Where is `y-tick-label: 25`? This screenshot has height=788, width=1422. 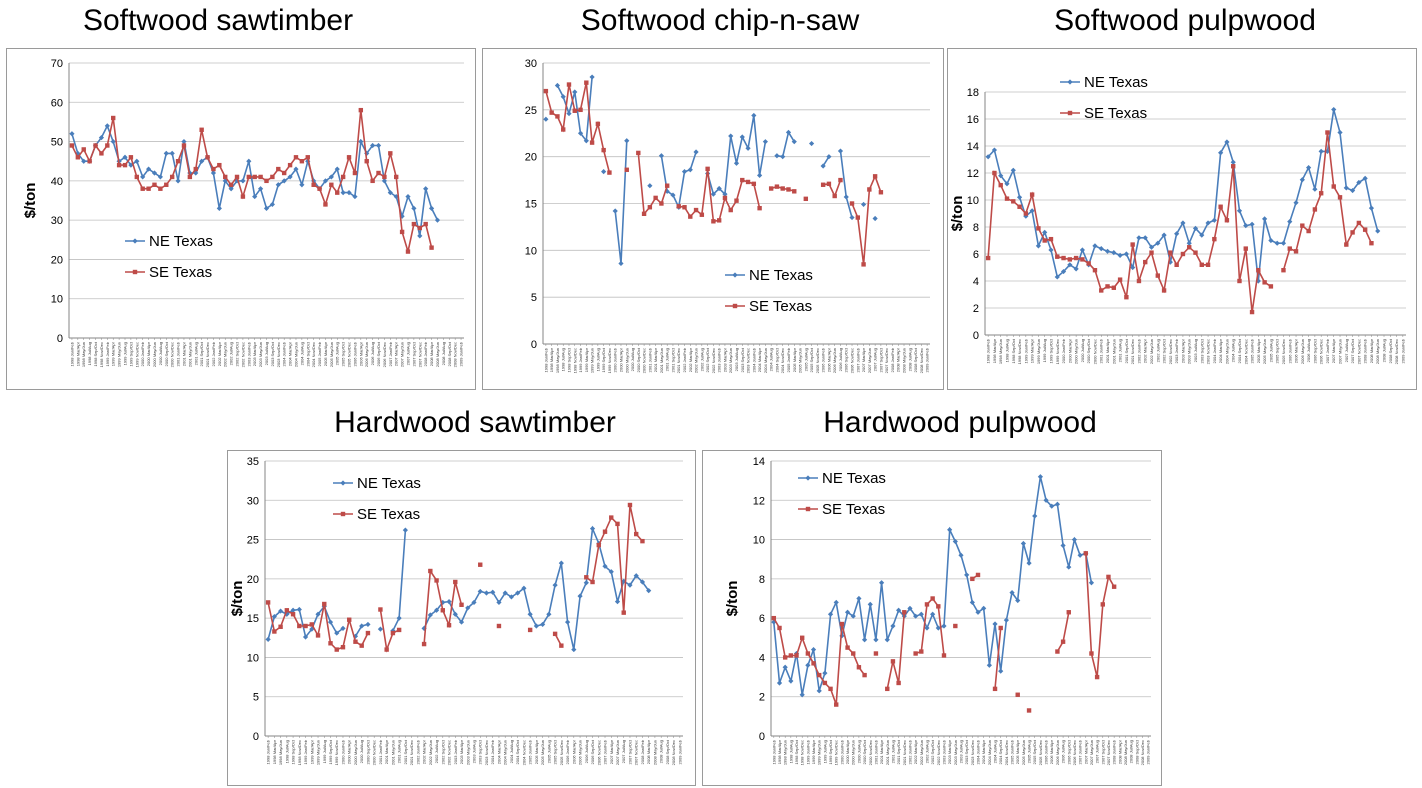
y-tick-label: 25 is located at coordinates (253, 541).